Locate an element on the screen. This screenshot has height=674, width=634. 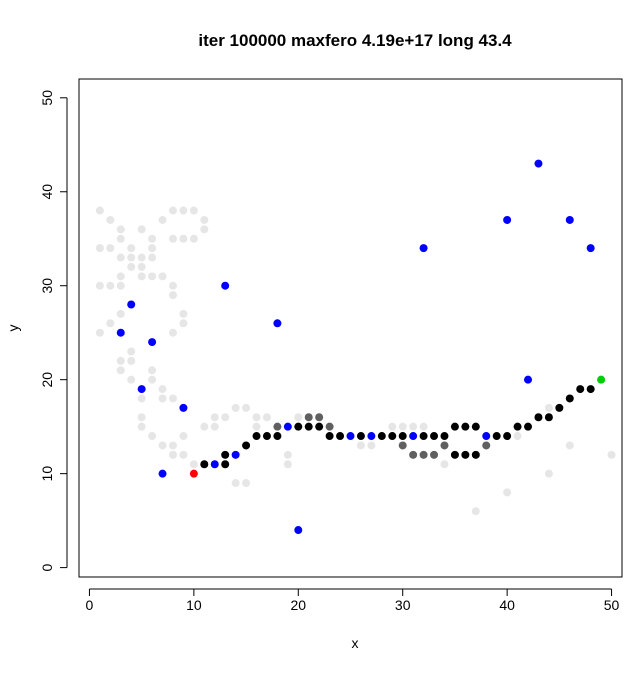
y-tick-label: 50 is located at coordinates (47, 98).